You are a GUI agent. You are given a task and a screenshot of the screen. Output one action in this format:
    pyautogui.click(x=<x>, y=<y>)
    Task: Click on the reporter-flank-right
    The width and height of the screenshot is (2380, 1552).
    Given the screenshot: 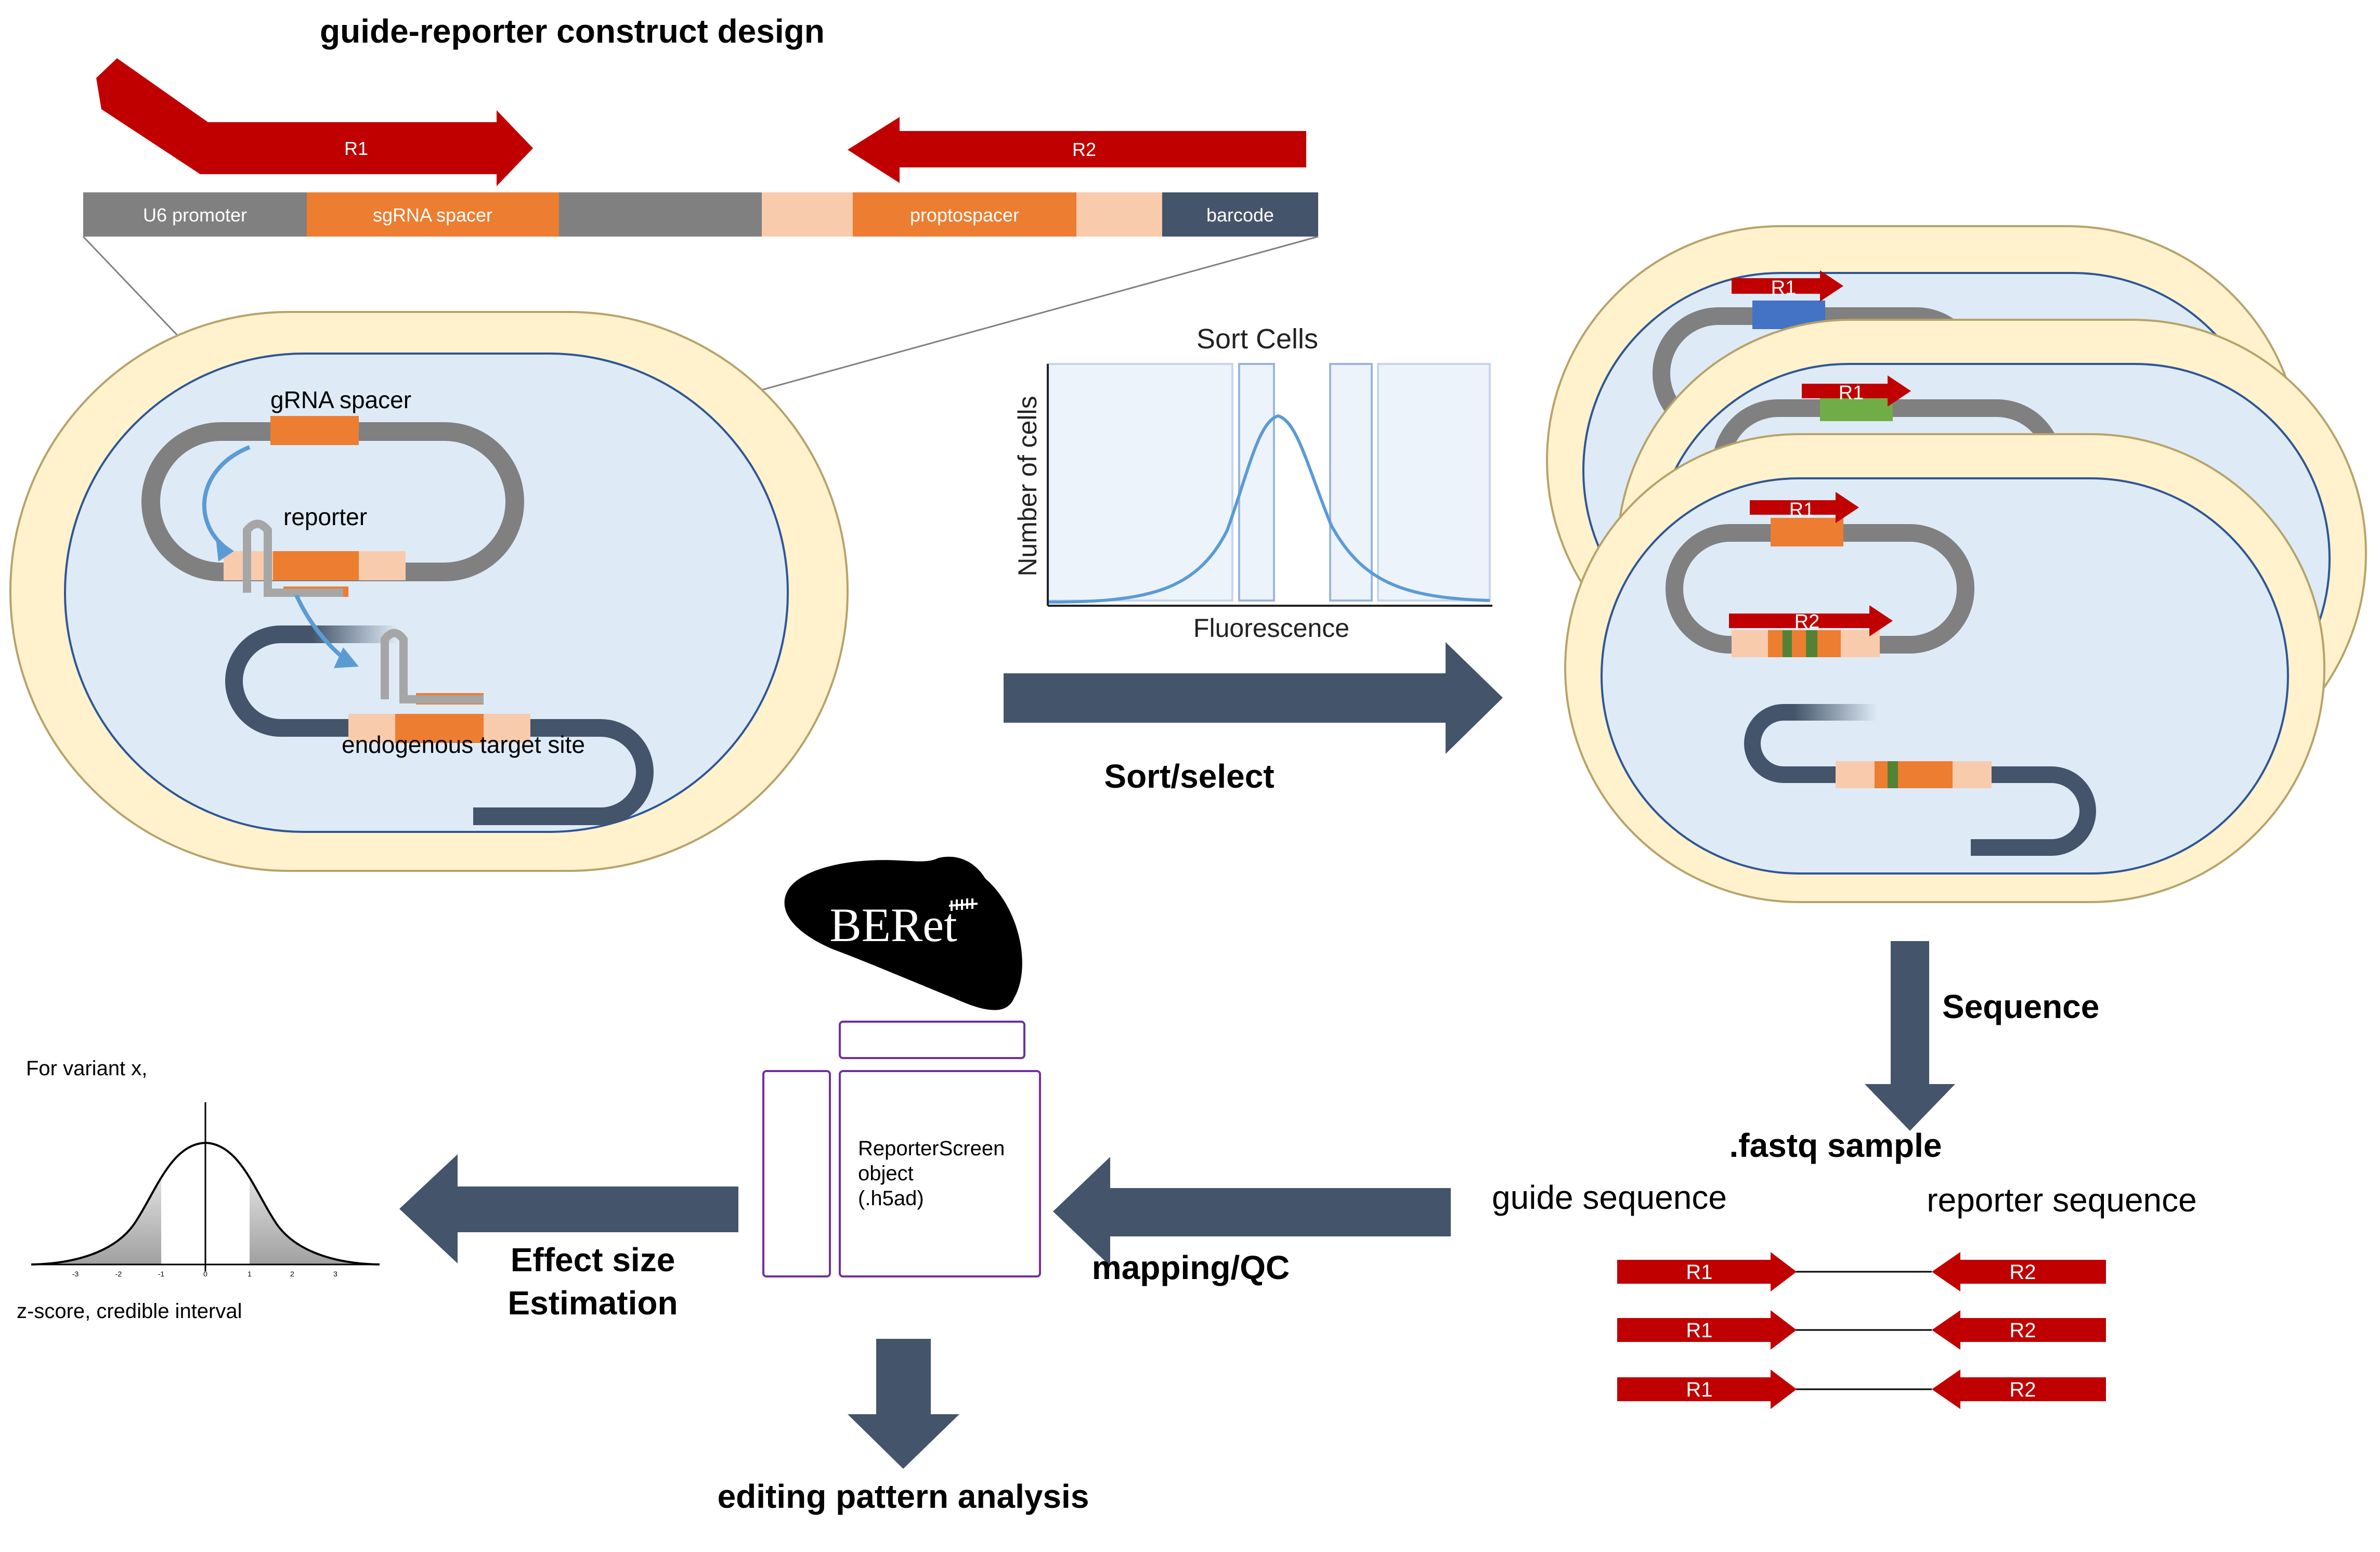 What is the action you would take?
    pyautogui.click(x=382, y=565)
    